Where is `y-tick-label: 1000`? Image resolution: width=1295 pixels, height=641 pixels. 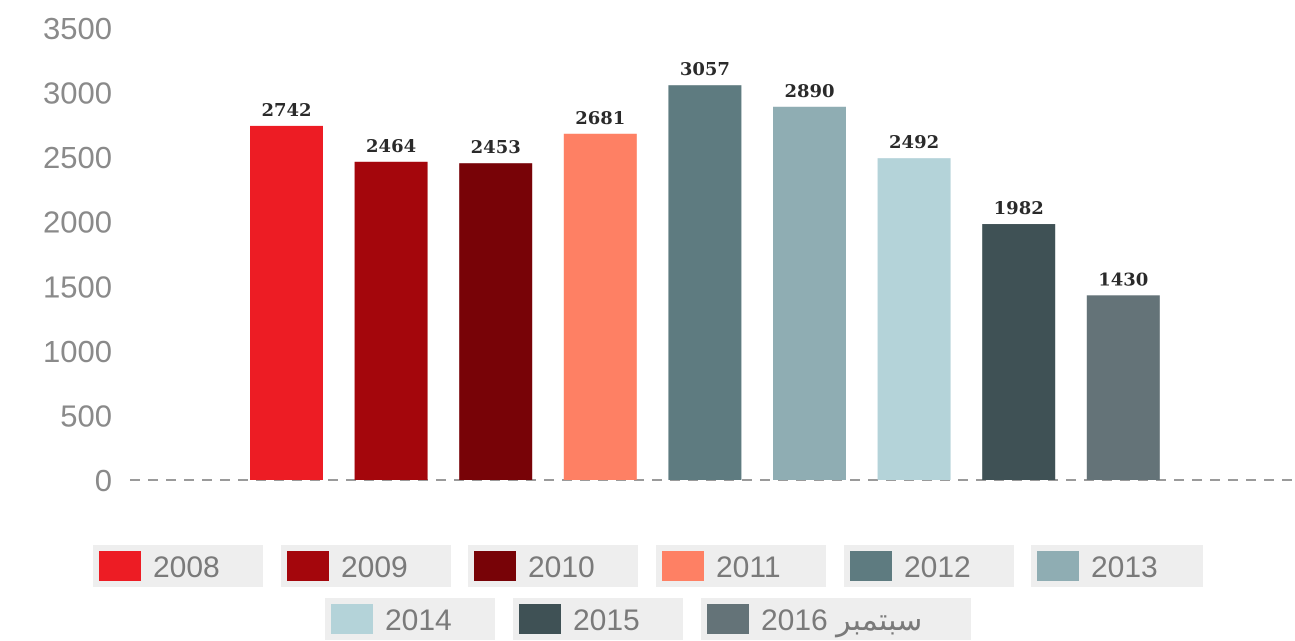 y-tick-label: 1000 is located at coordinates (77, 351).